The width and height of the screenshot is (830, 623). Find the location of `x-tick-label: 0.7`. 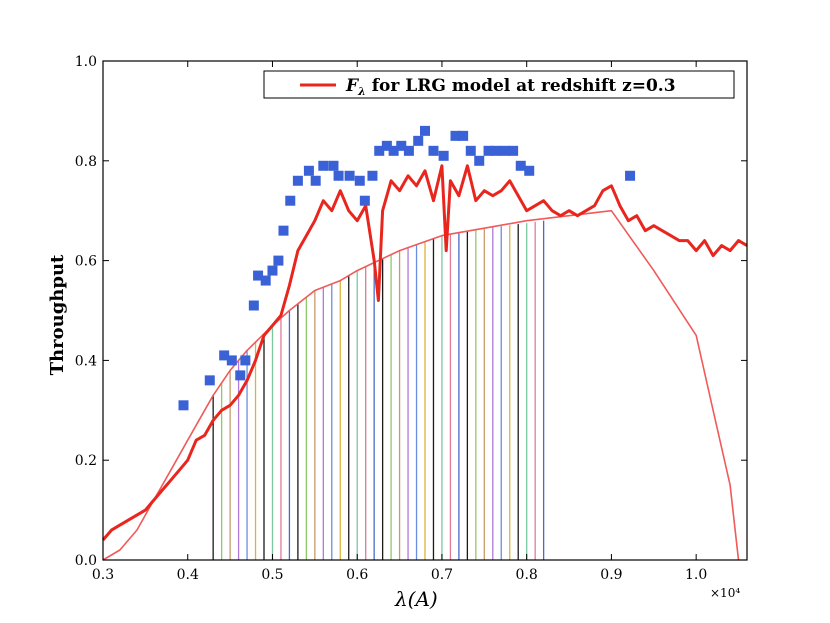

x-tick-label: 0.7 is located at coordinates (442, 575).